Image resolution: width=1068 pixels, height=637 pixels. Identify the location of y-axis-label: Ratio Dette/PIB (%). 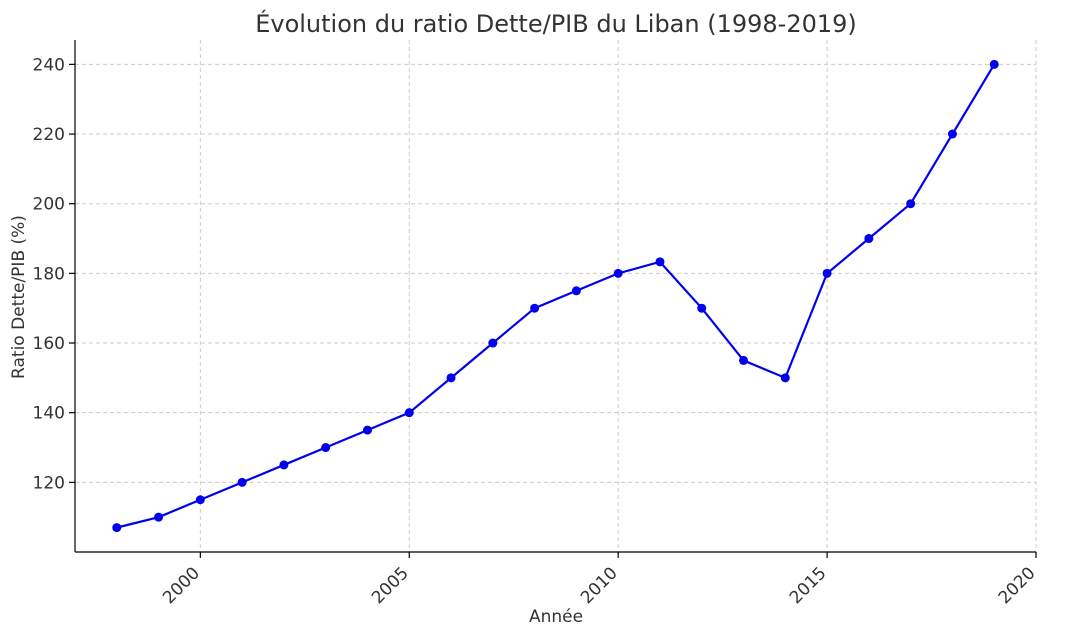
(19, 297).